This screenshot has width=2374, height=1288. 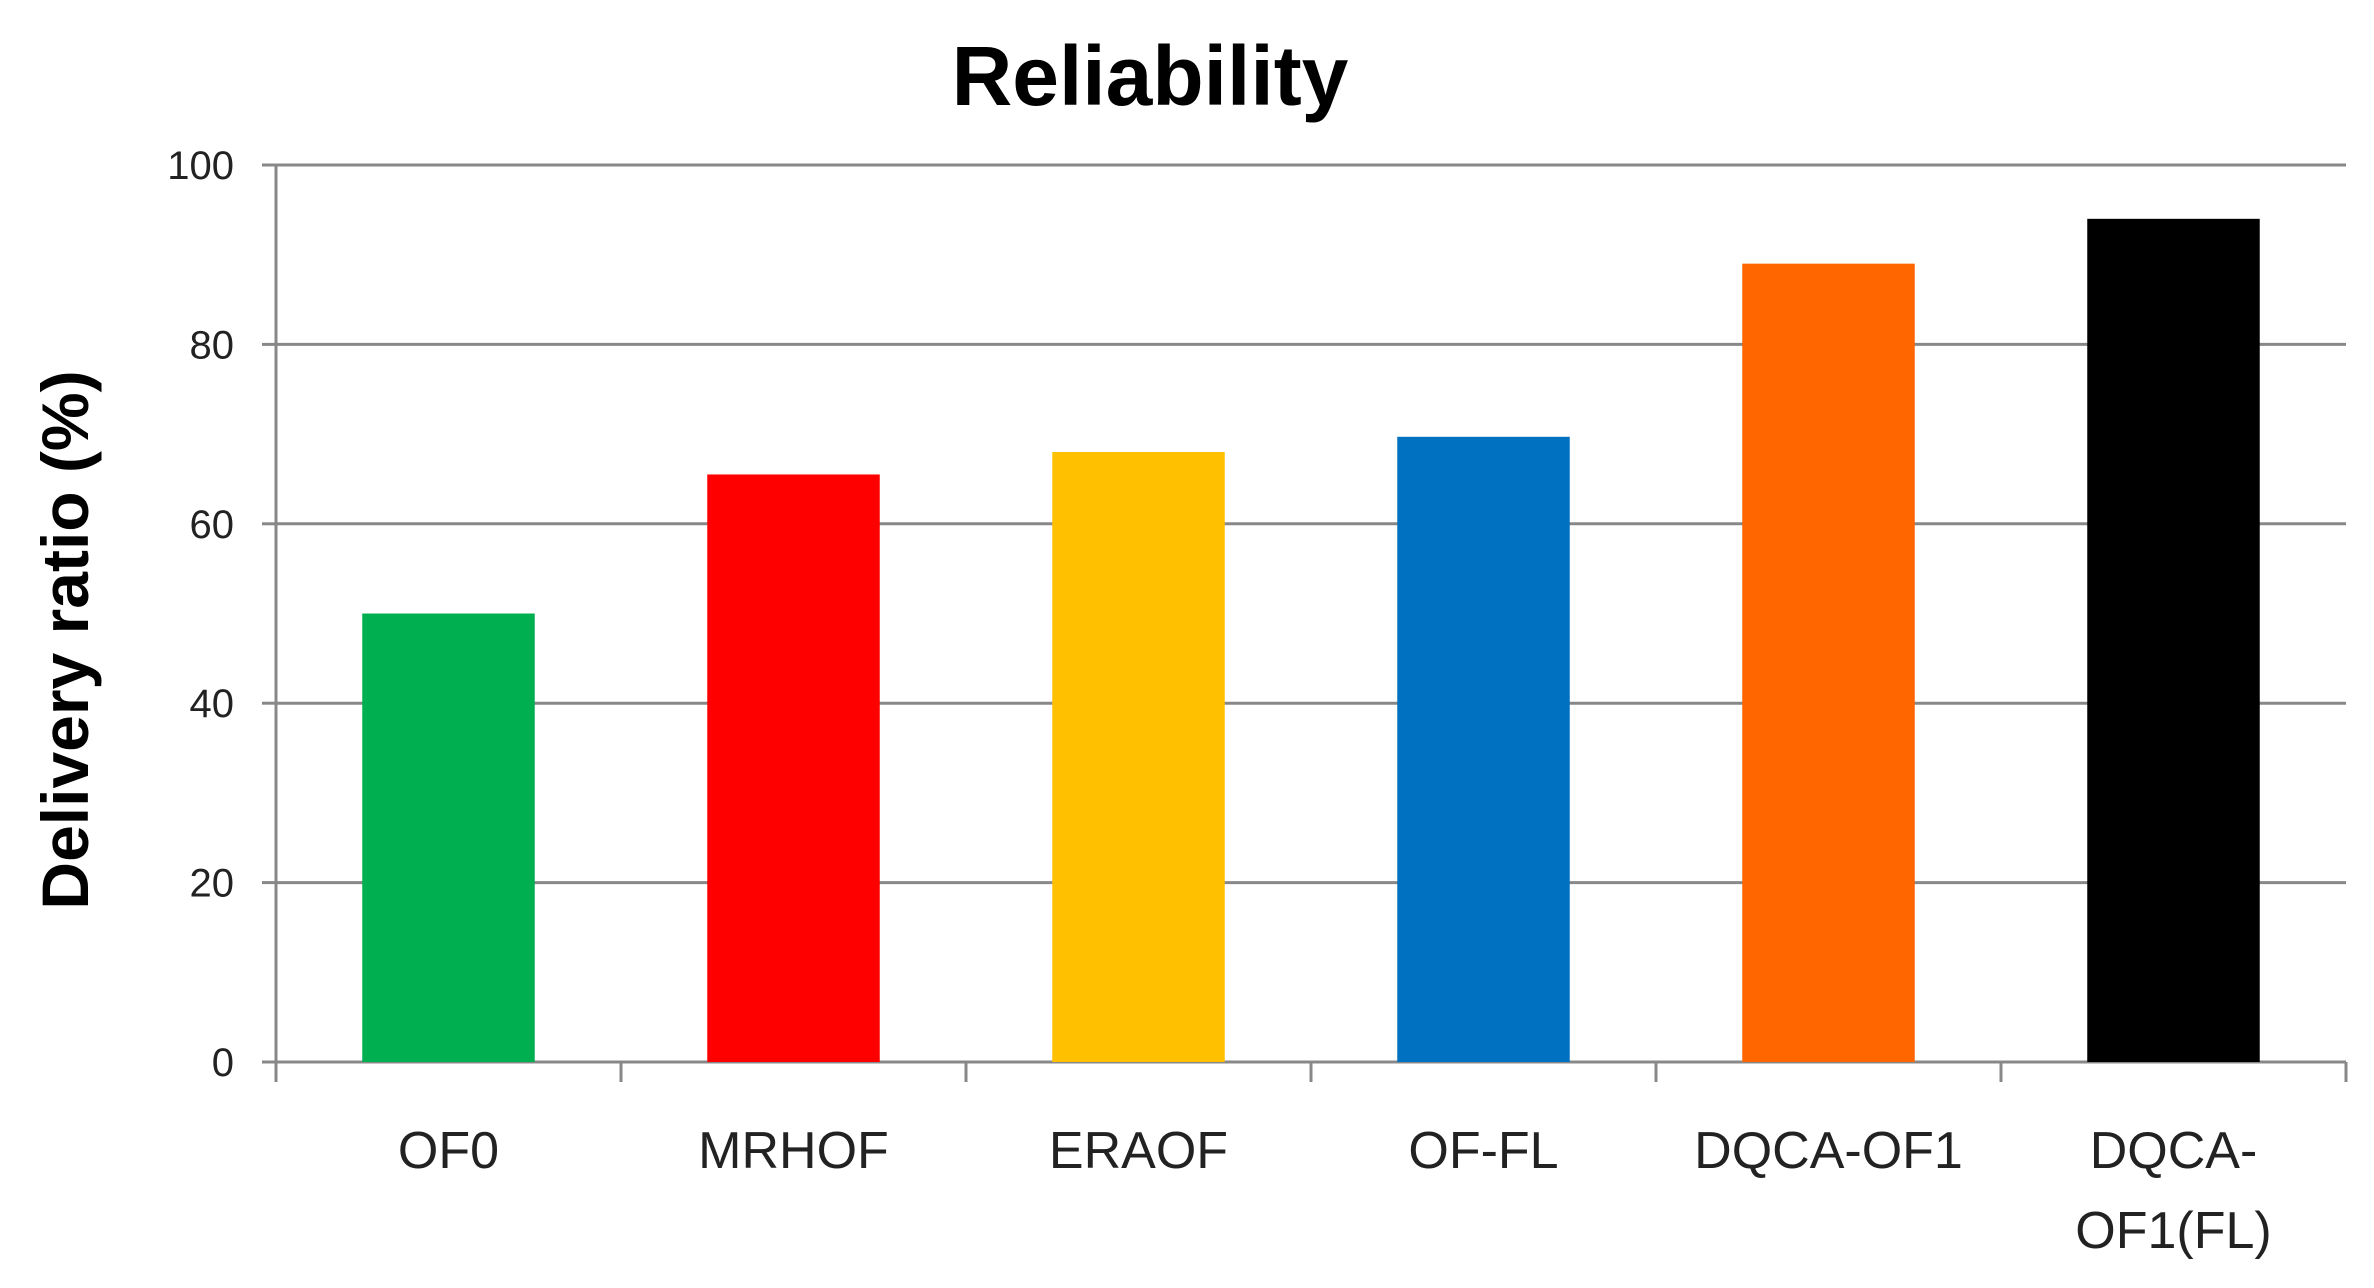 I want to click on y-tick-label: 80, so click(x=212, y=345).